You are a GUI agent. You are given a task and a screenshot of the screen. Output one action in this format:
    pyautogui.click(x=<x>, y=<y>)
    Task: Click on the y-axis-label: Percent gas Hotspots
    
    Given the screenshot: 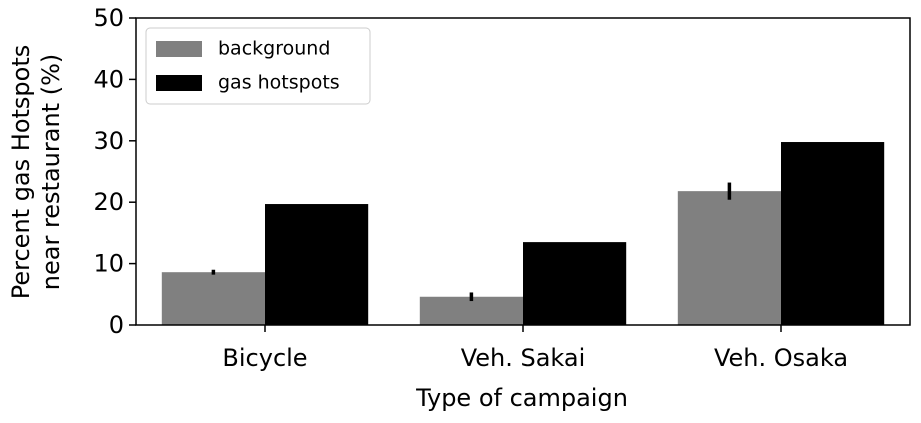 What is the action you would take?
    pyautogui.click(x=21, y=172)
    